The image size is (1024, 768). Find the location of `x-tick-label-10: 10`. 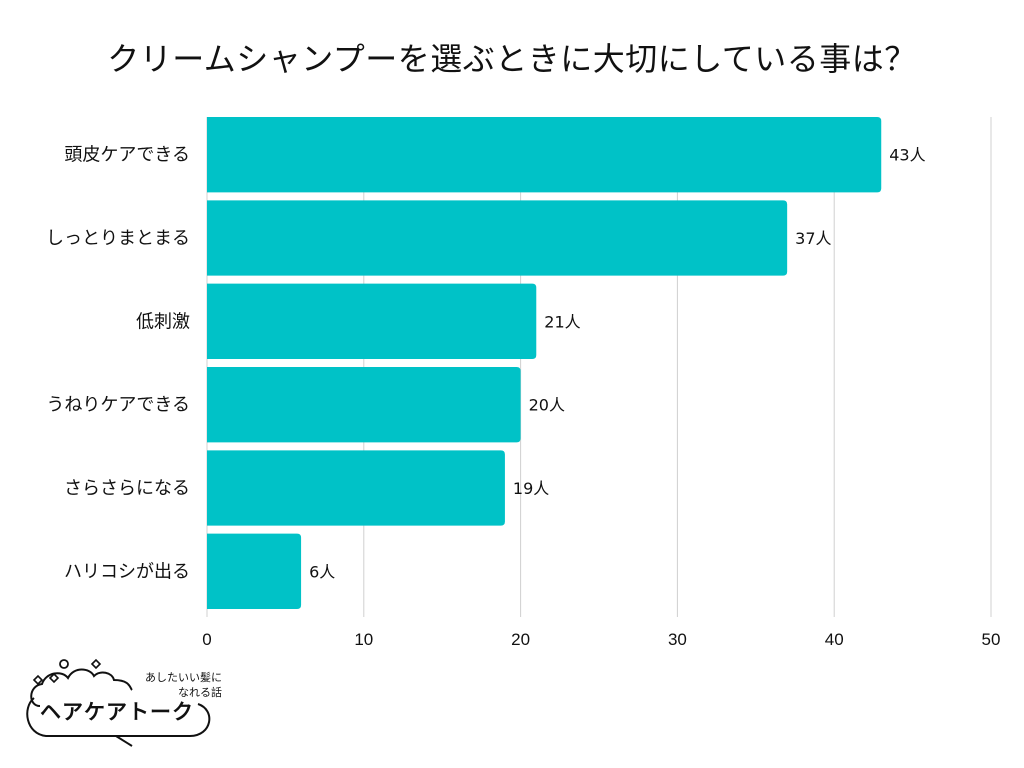

x-tick-label-10: 10 is located at coordinates (363, 639).